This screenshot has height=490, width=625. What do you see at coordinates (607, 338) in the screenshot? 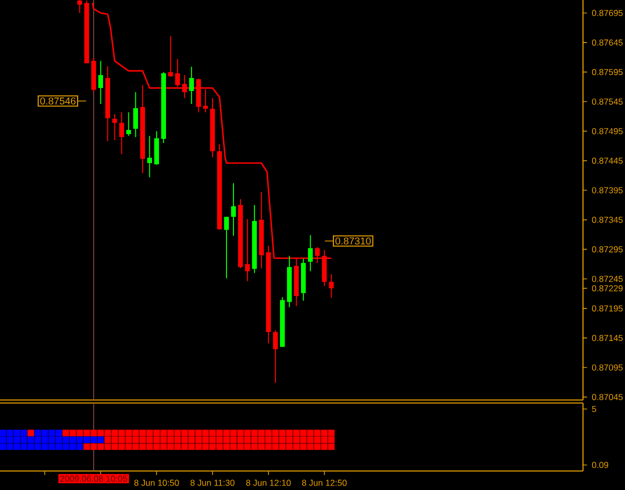
I see `y-tick-label: 0.87145` at bounding box center [607, 338].